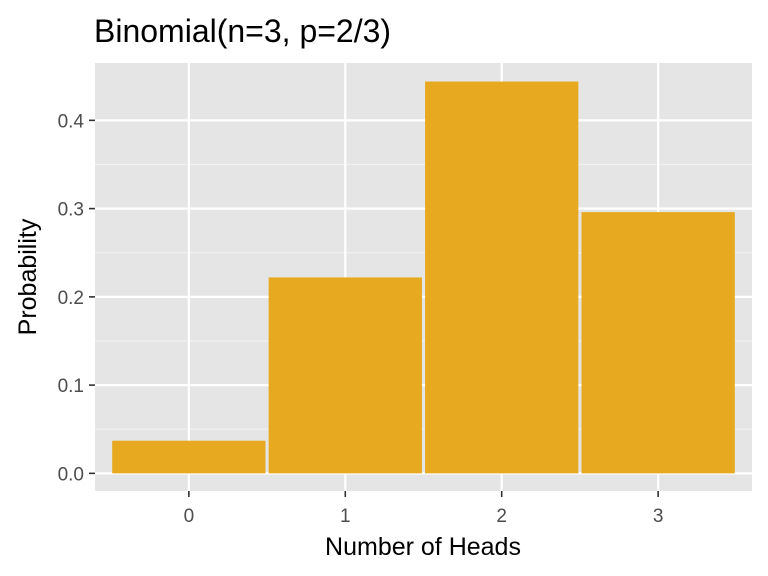 Image resolution: width=768 pixels, height=576 pixels. Describe the element at coordinates (71, 474) in the screenshot. I see `y-tick-label: 0.0` at that location.